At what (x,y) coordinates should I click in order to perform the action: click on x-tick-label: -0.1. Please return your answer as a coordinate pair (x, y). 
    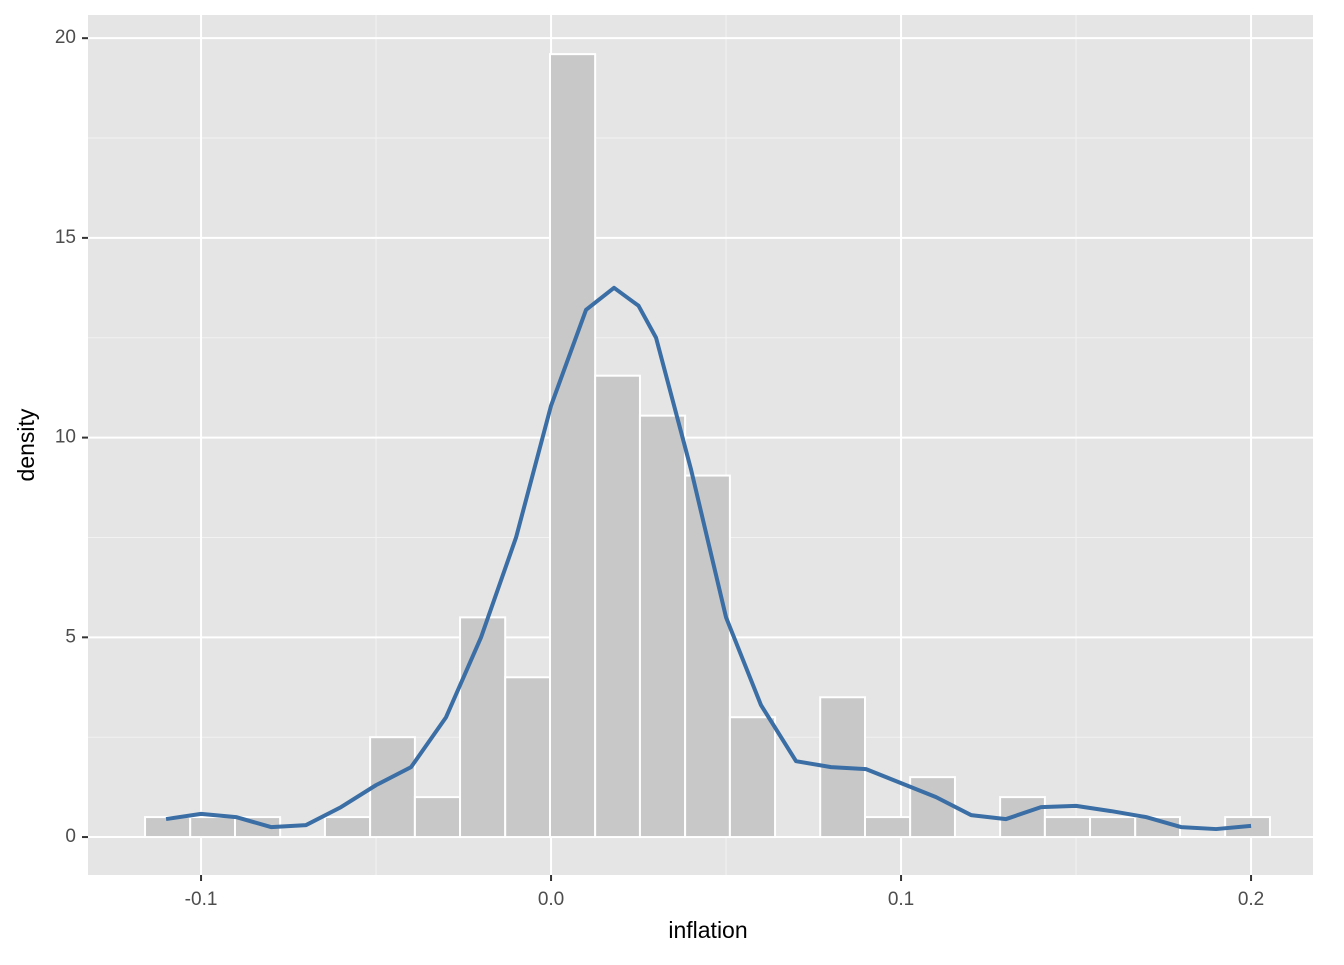
    Looking at the image, I should click on (201, 899).